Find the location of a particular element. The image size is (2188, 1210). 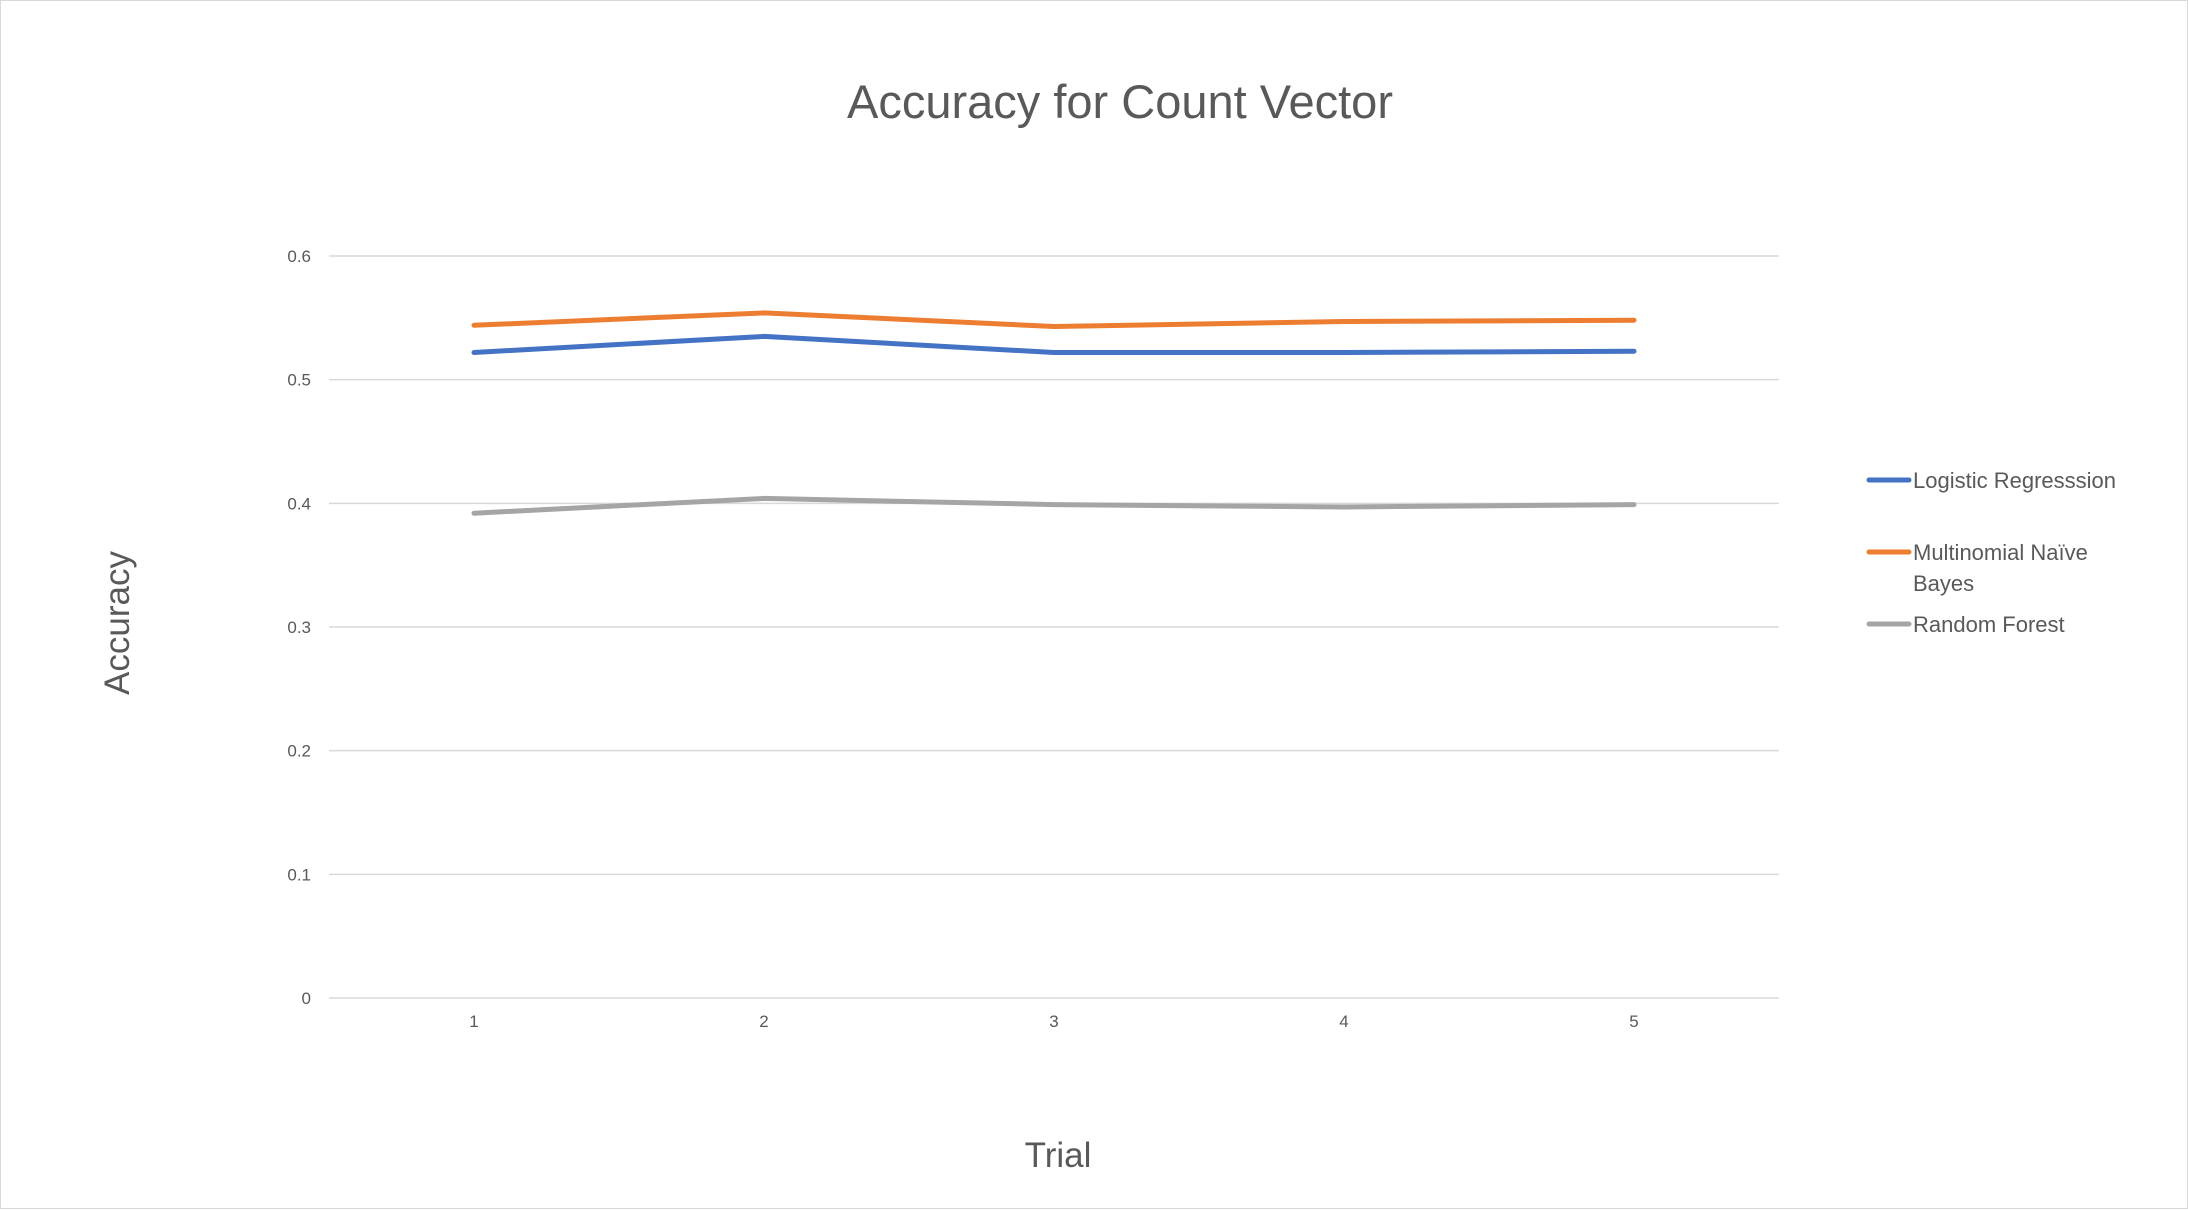

y-tick-label: 0.2 is located at coordinates (299, 751).